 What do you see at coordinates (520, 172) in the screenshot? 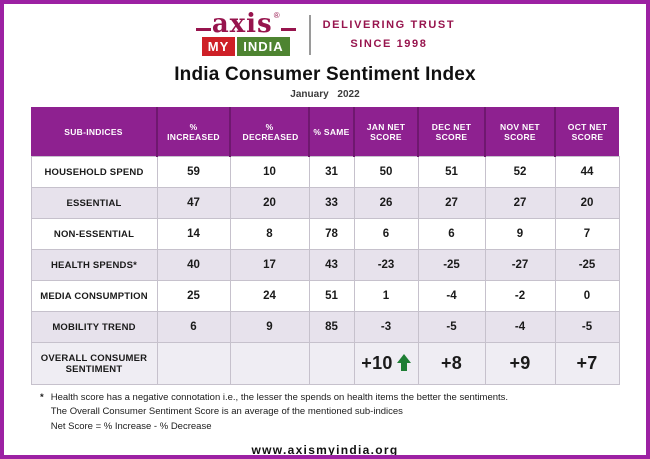
I see `cell-value: 52` at bounding box center [520, 172].